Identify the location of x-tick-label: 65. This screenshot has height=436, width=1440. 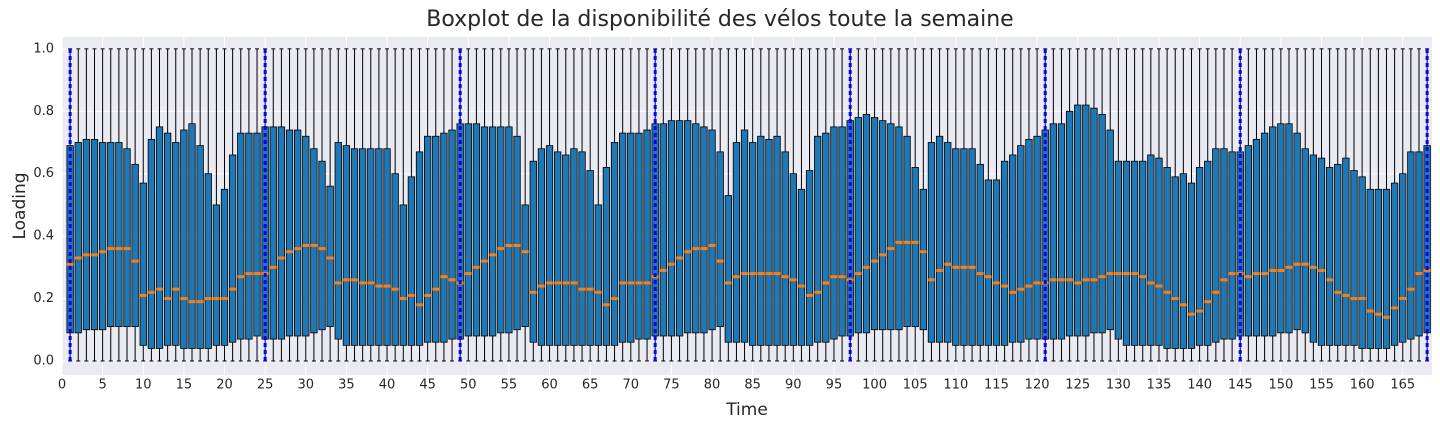
(590, 385).